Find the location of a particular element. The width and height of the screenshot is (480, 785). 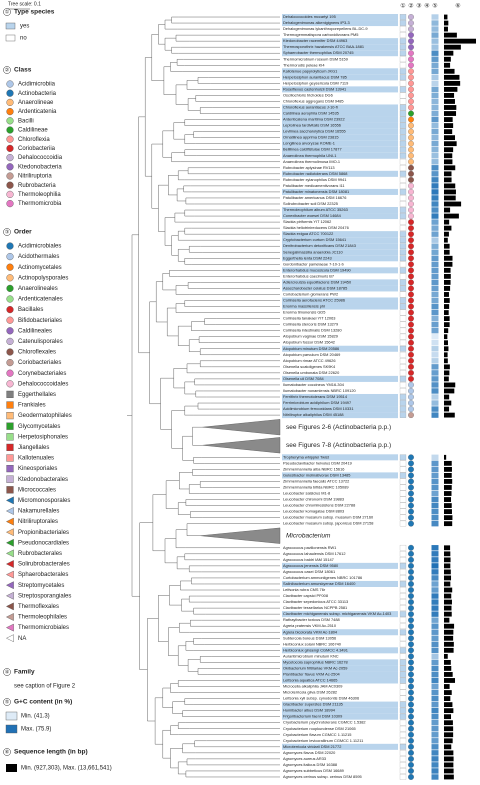

taxon-label: Thermomicrobium roseum DSM 5159 is located at coordinates (315, 58).